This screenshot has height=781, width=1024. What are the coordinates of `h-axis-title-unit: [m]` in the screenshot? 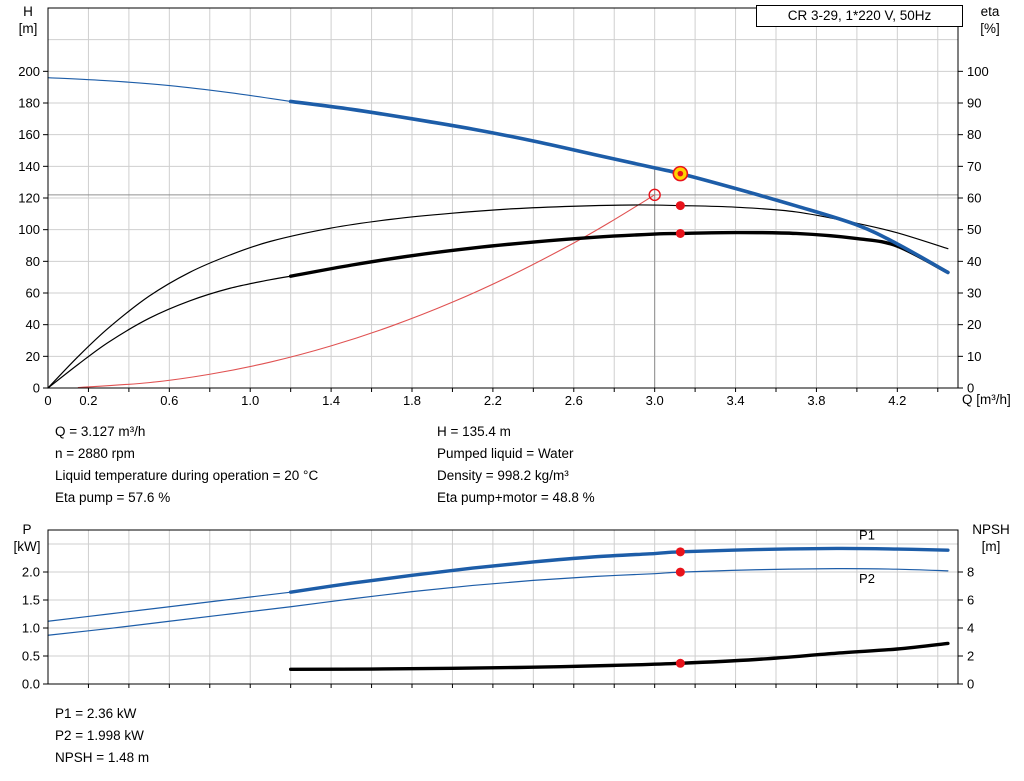 It's located at (28, 28).